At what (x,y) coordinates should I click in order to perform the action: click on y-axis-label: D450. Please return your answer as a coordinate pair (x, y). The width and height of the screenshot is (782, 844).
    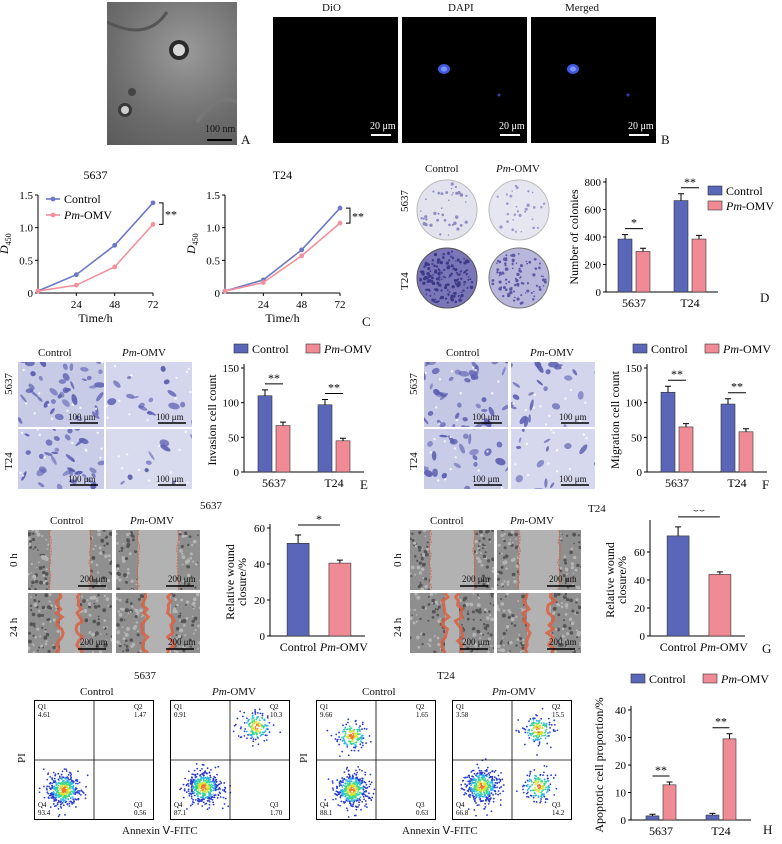
    Looking at the image, I should click on (6, 244).